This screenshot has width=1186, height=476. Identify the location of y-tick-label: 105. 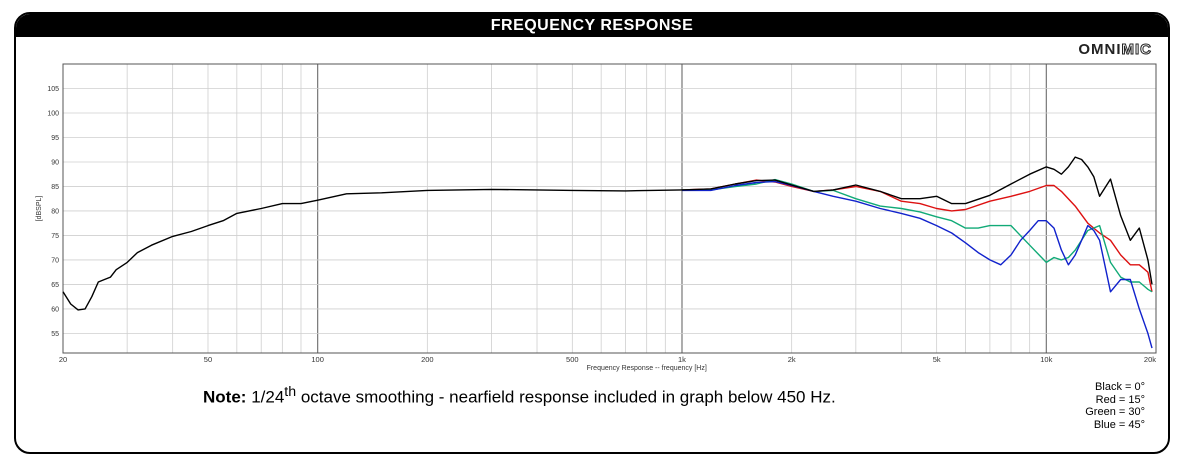
(53, 89).